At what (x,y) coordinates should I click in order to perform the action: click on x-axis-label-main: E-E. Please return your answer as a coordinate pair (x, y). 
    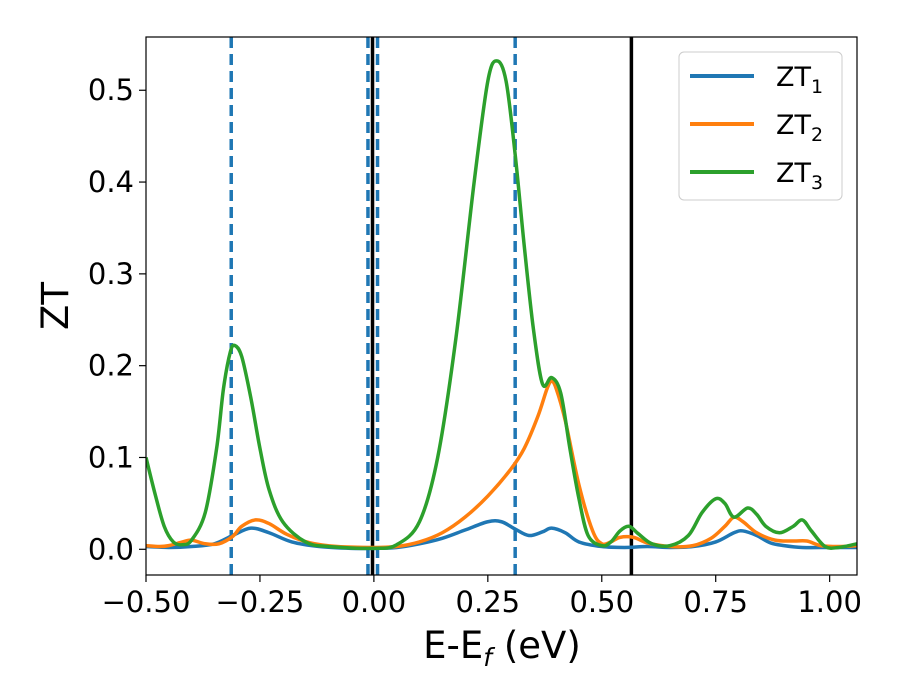
    Looking at the image, I should click on (453, 645).